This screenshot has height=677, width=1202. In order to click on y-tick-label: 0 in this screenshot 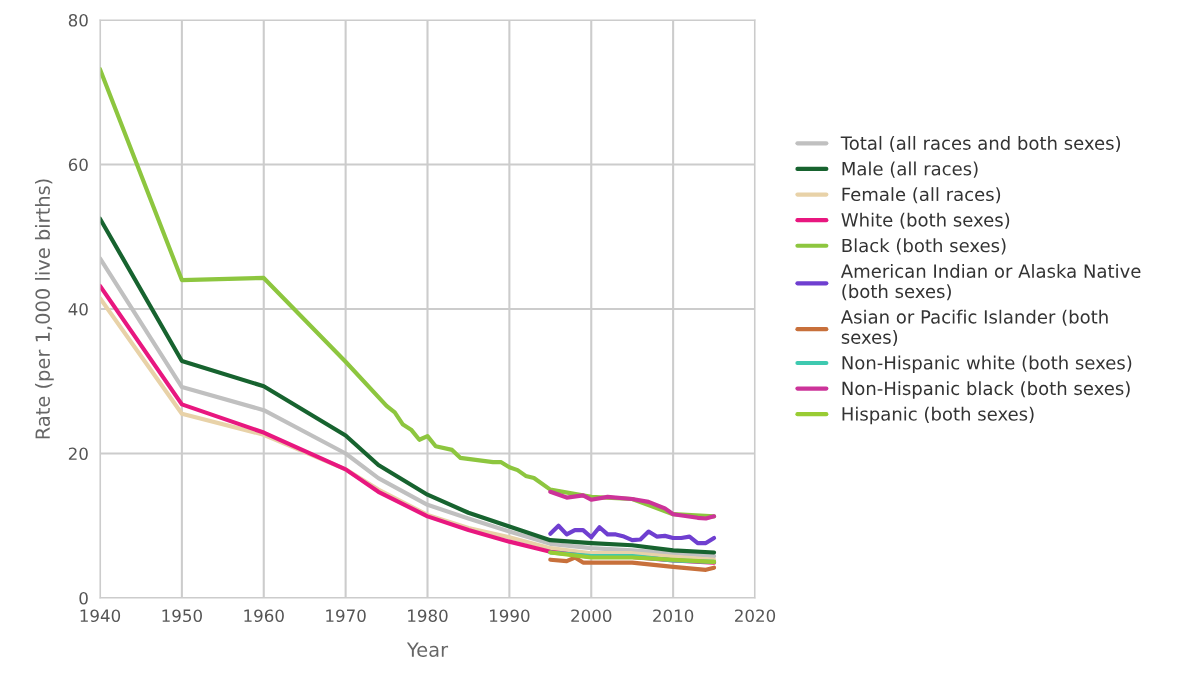, I will do `click(83, 598)`.